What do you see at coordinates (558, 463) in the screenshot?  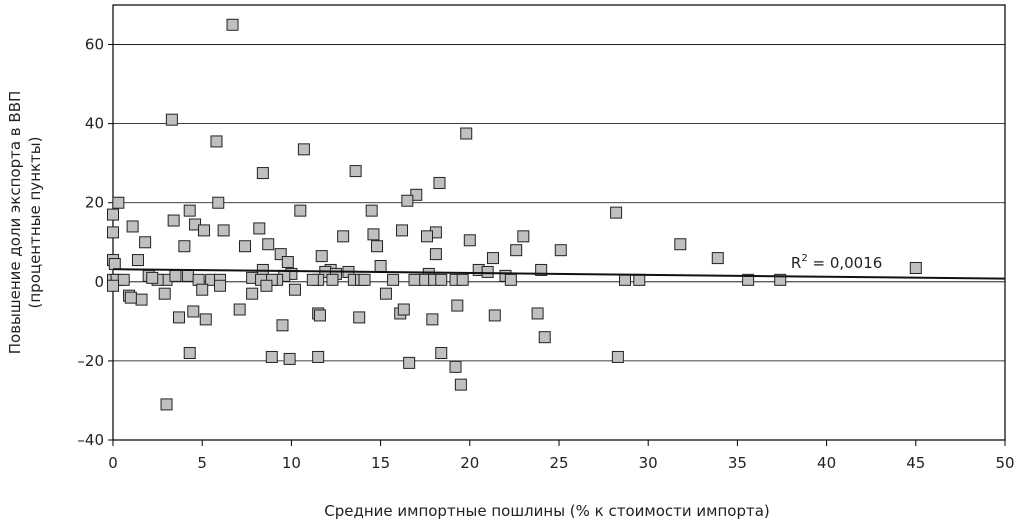 I see `x-tick-label: 25` at bounding box center [558, 463].